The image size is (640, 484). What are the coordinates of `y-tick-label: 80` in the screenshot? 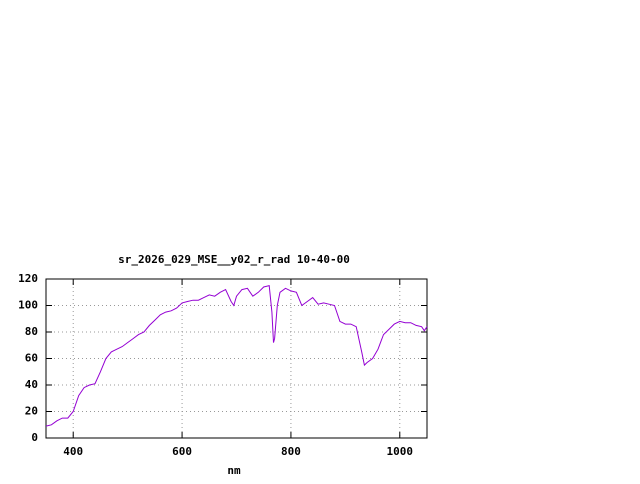 It's located at (31, 331).